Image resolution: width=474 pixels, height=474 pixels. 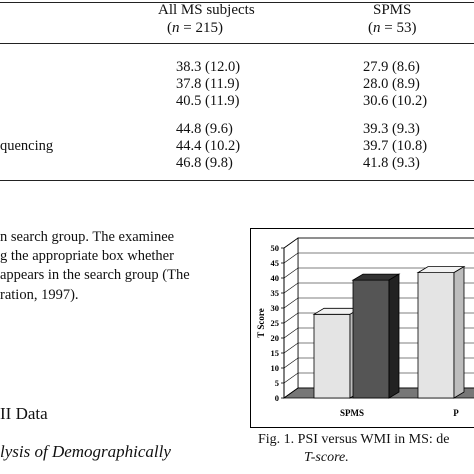 What do you see at coordinates (275, 263) in the screenshot?
I see `y-tick-label: 45` at bounding box center [275, 263].